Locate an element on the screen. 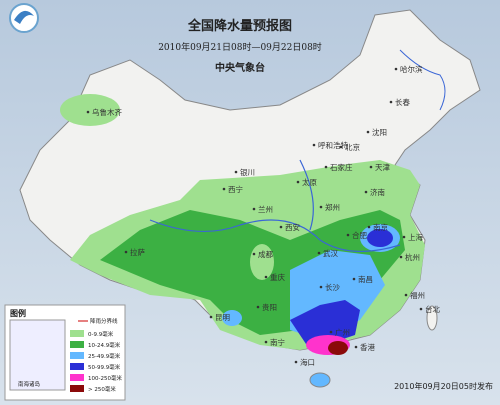 This screenshot has width=500, height=405. footer: 2010年09月20日05时发布 is located at coordinates (443, 386).